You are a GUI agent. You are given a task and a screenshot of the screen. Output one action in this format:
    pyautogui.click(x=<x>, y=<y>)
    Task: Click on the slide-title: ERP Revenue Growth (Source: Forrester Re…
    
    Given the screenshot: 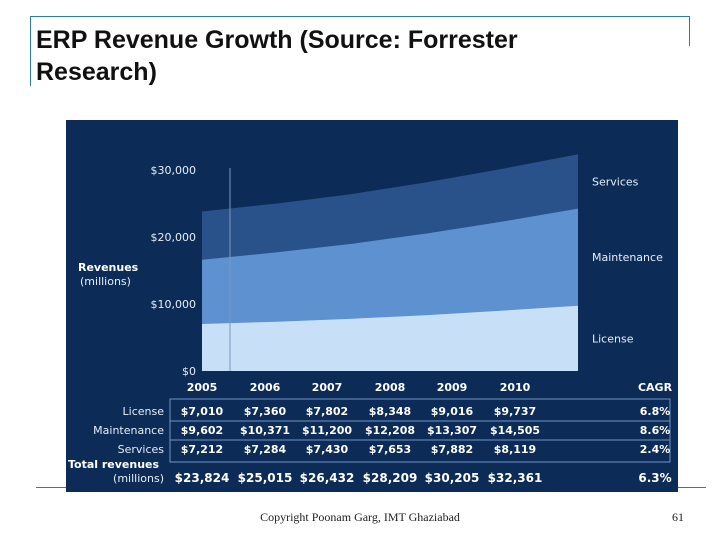 What is the action you would take?
    pyautogui.click(x=336, y=56)
    